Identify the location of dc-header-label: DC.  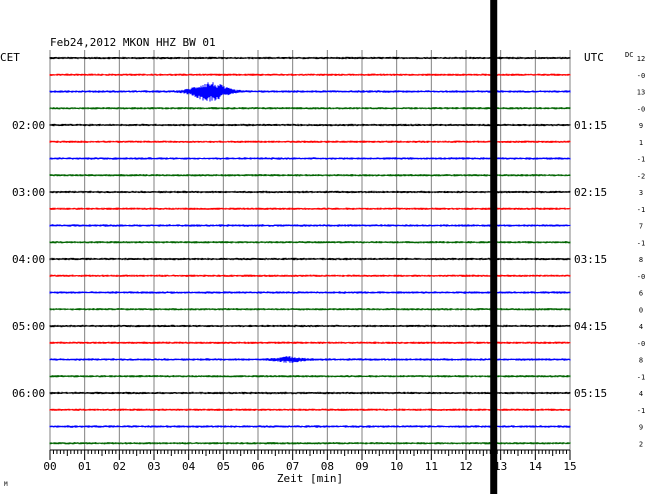
(629, 55).